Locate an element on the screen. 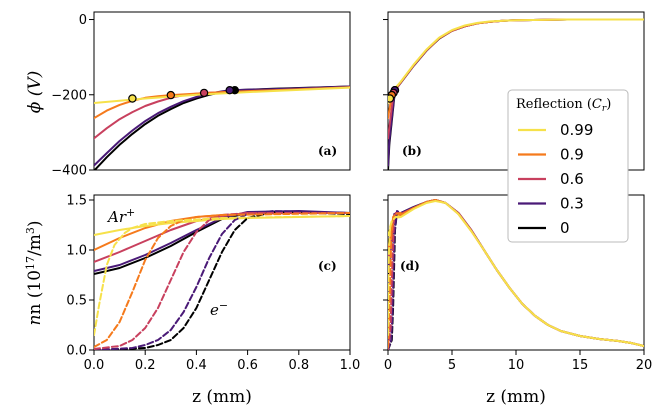  legend-label-cr-0: 0 is located at coordinates (565, 228).